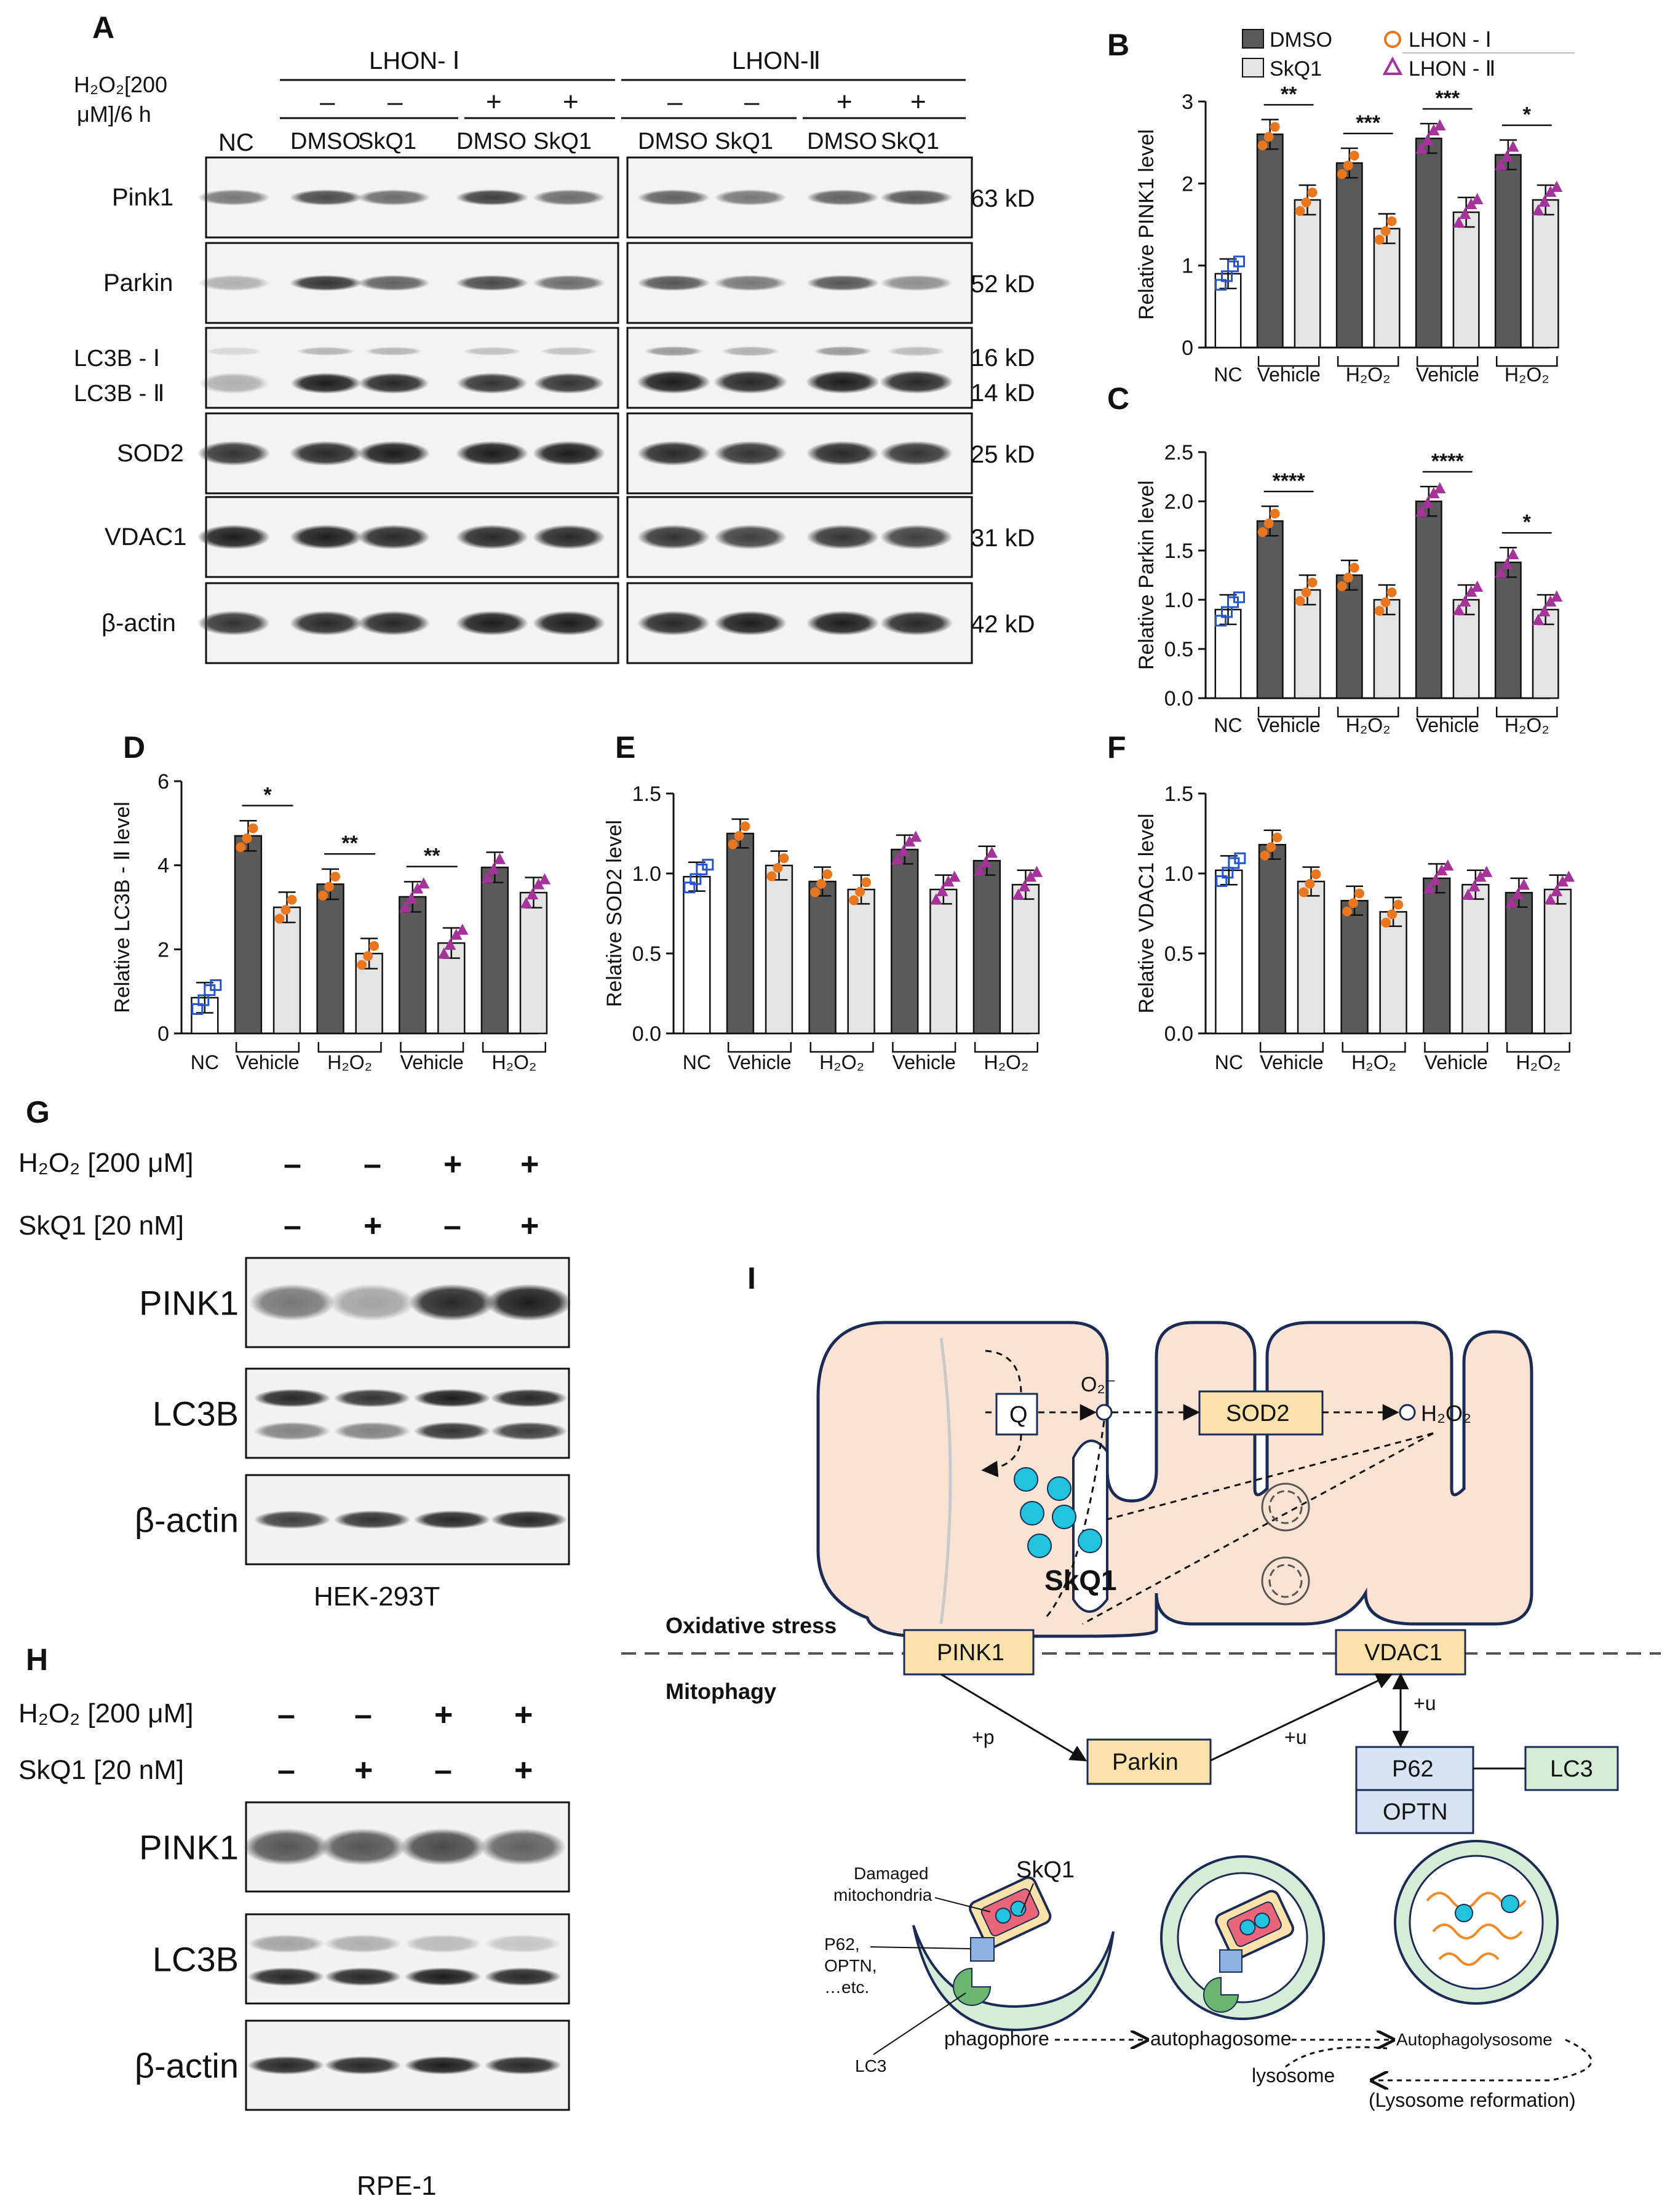 The height and width of the screenshot is (2212, 1678). What do you see at coordinates (969, 1652) in the screenshot?
I see `pink1-box` at bounding box center [969, 1652].